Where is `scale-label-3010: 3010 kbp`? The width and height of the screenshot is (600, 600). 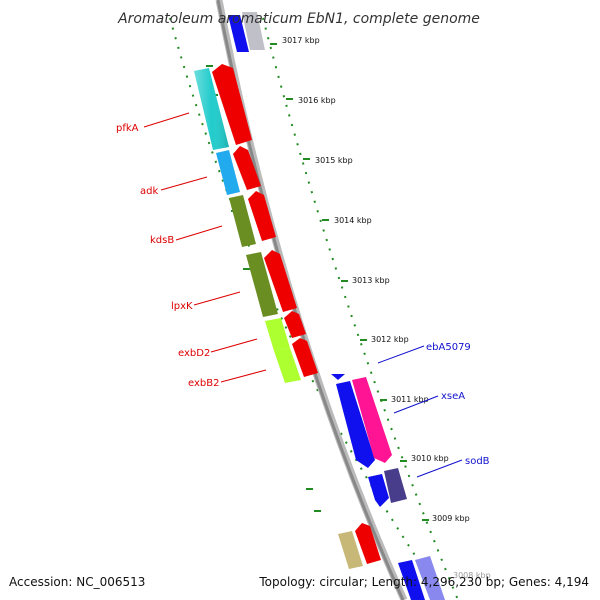
scale-label-3010: 3010 kbp is located at coordinates (430, 458).